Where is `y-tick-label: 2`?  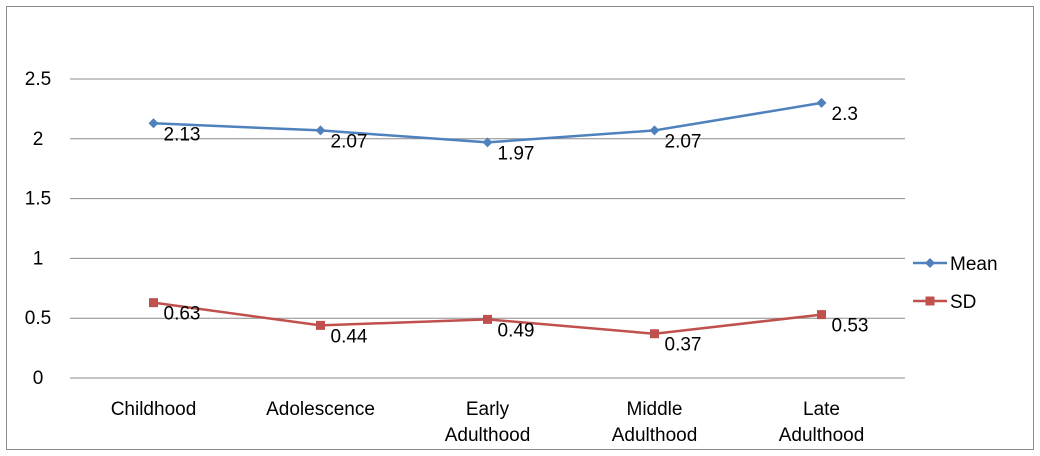
y-tick-label: 2 is located at coordinates (38, 139).